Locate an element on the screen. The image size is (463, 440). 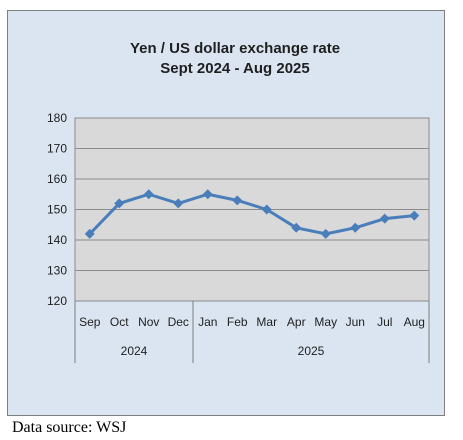
x-tick-label: Apr is located at coordinates (296, 322).